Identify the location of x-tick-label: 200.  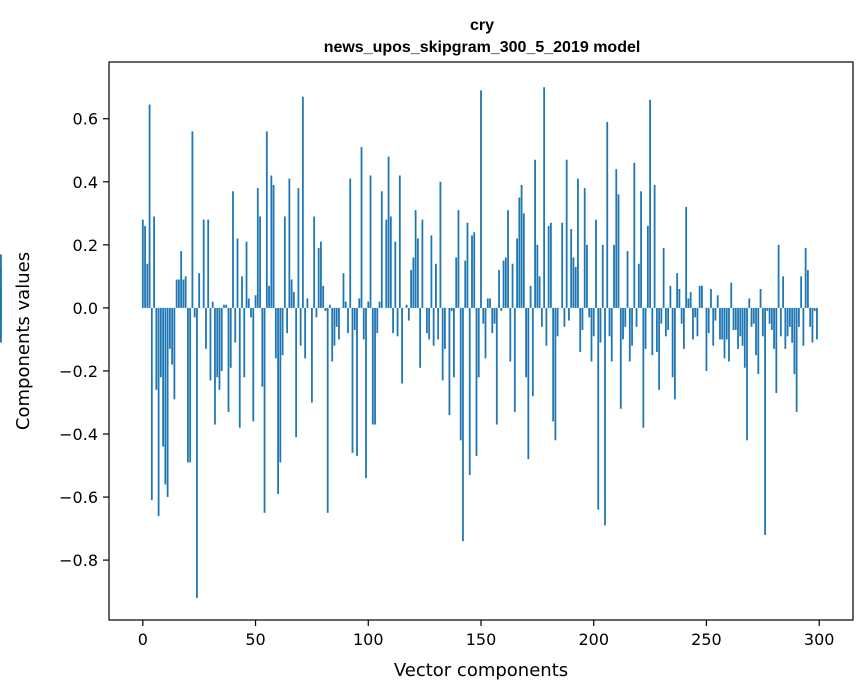
(593, 639).